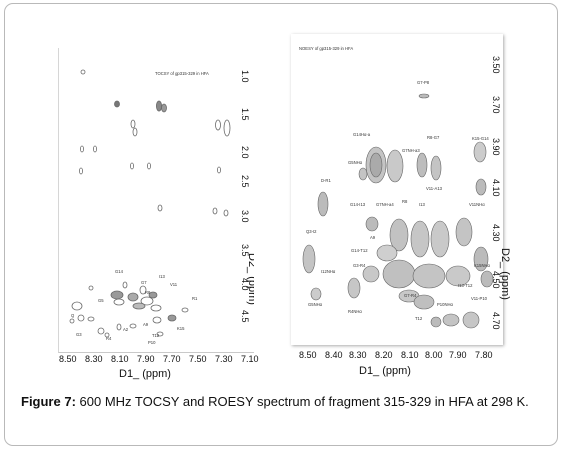  What do you see at coordinates (334, 355) in the screenshot?
I see `roesy-x-tick: 8.40` at bounding box center [334, 355].